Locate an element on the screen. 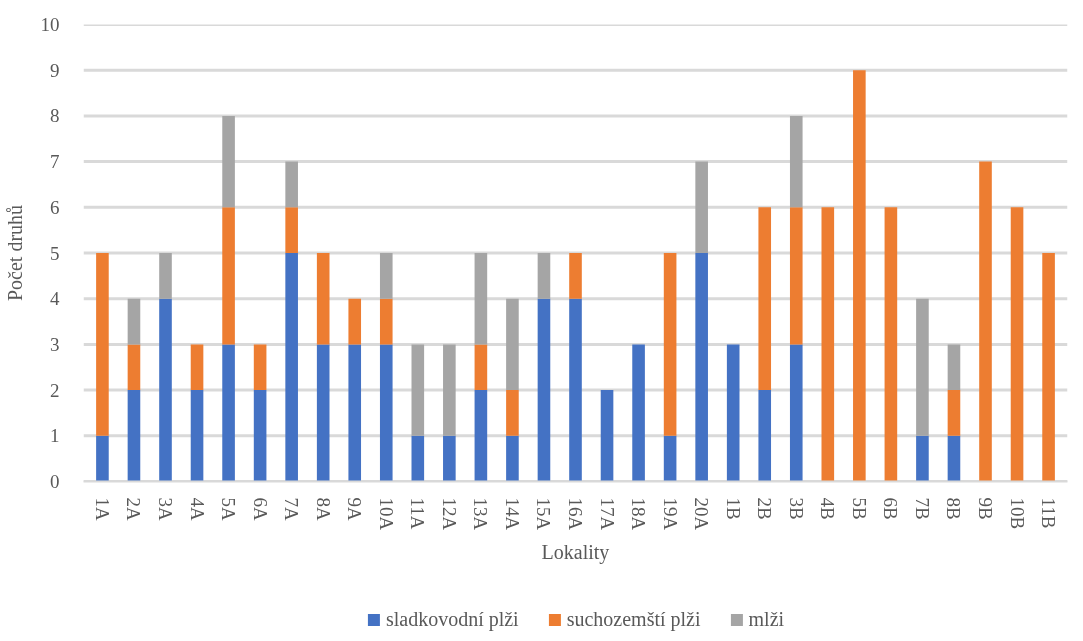 Image resolution: width=1083 pixels, height=641 pixels. x-tick-label: 1A is located at coordinates (102, 509).